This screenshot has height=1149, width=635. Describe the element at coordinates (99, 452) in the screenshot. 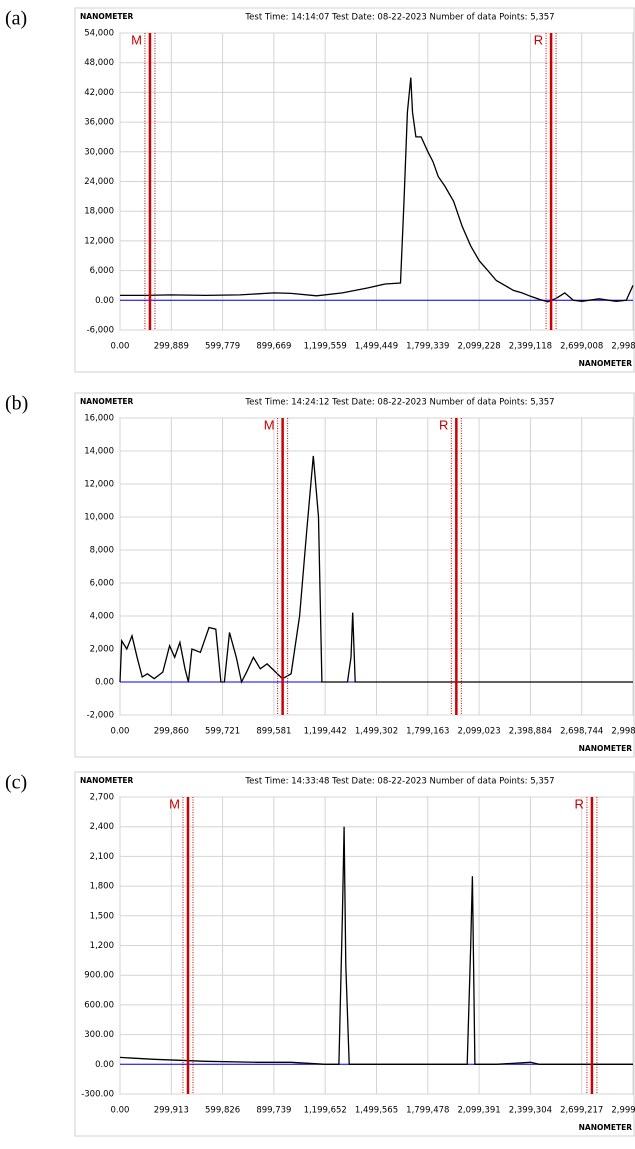

I see `y-tick-label: 14,000` at that location.